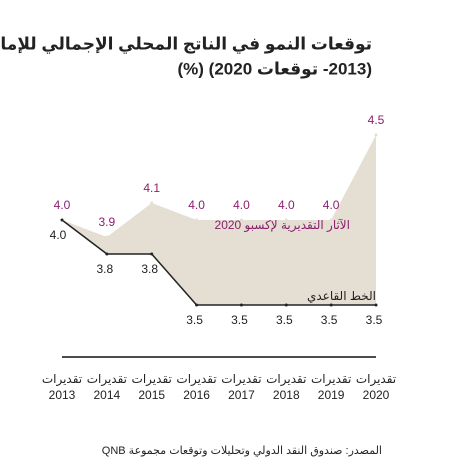 The image size is (450, 471). Describe the element at coordinates (241, 395) in the screenshot. I see `x-tick-label: 2017` at that location.